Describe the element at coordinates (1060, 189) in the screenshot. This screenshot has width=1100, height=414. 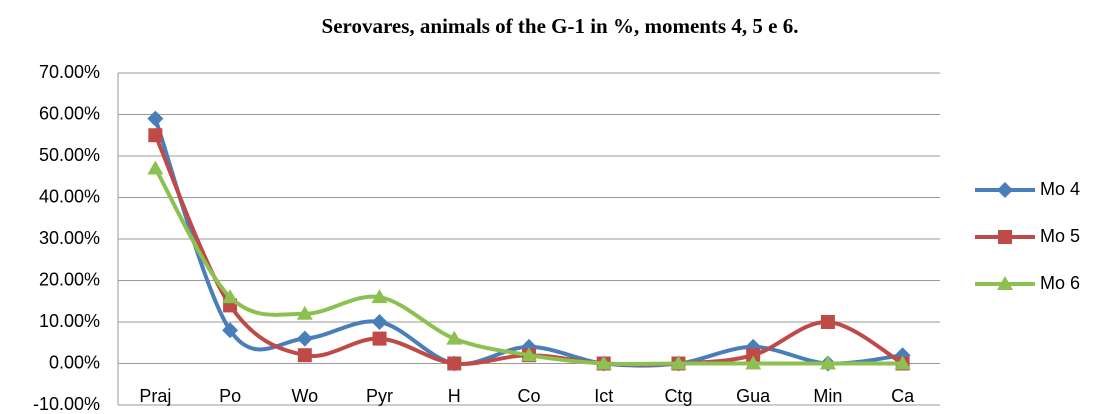
I see `legend-label: Mo 4` at that location.